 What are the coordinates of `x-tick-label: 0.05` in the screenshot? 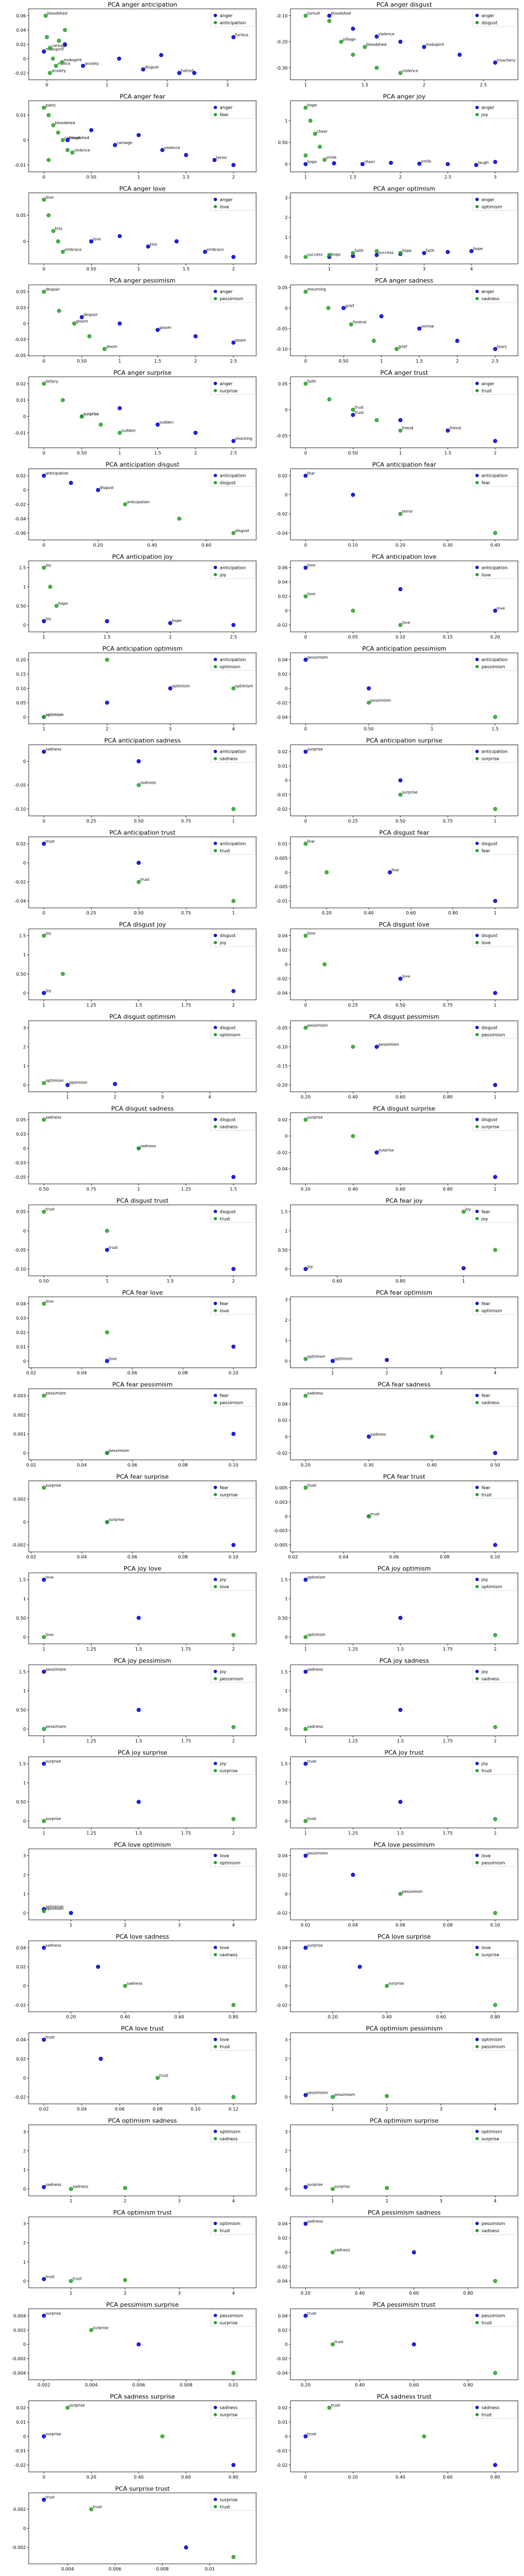 It's located at (353, 637).